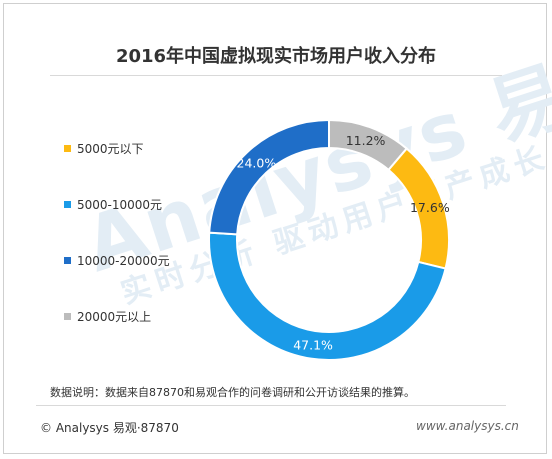  What do you see at coordinates (110, 149) in the screenshot?
I see `legend-label: 5000元以下` at bounding box center [110, 149].